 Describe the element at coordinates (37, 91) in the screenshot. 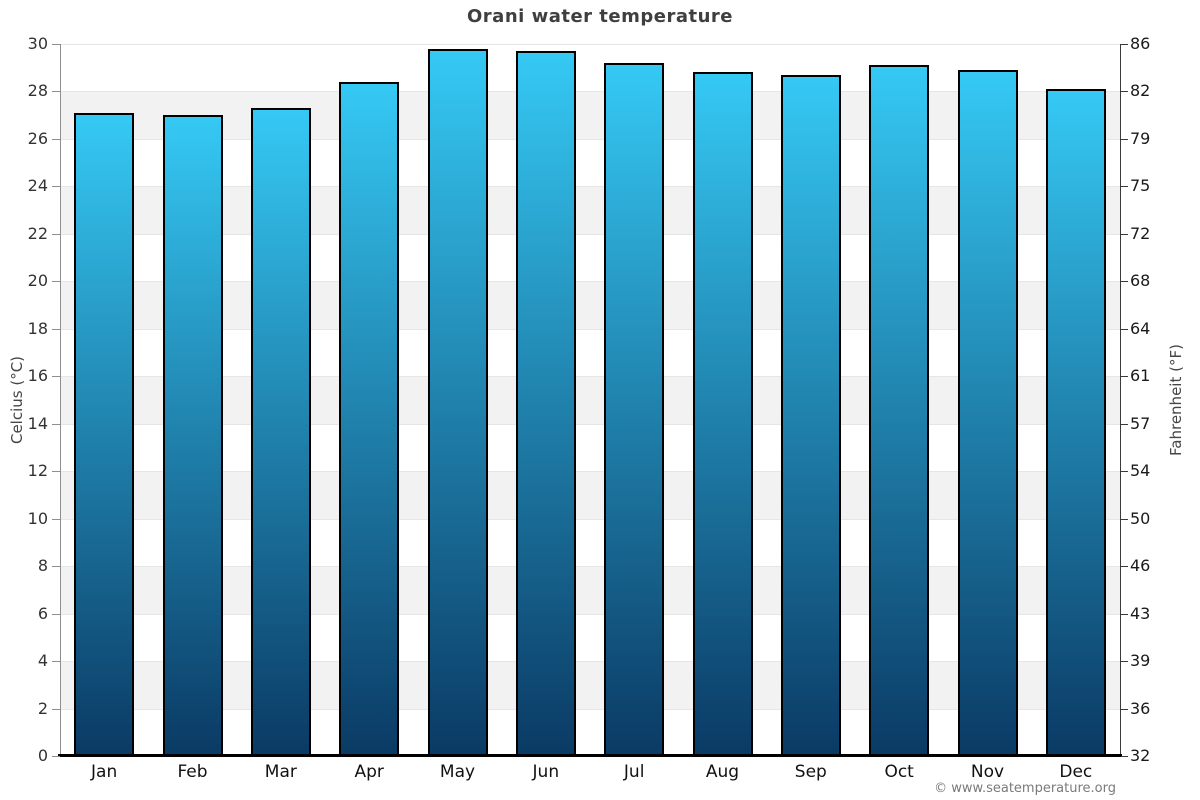

I see `celsius-tick-label: 28` at that location.